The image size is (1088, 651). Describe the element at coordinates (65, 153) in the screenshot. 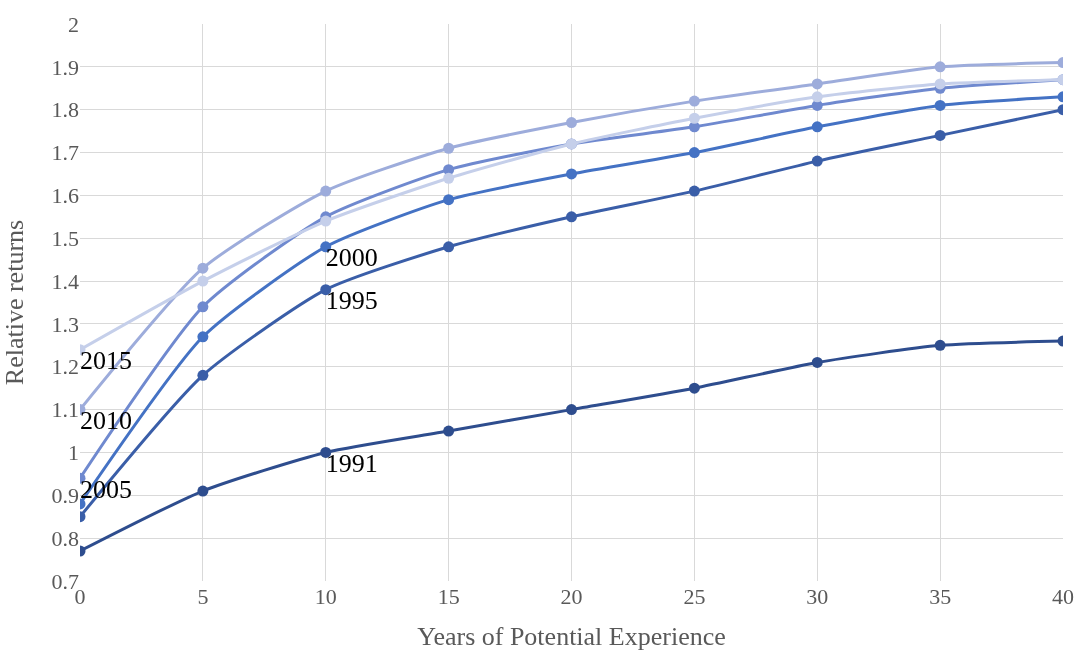

I see `y-tick-label: 1.7` at that location.